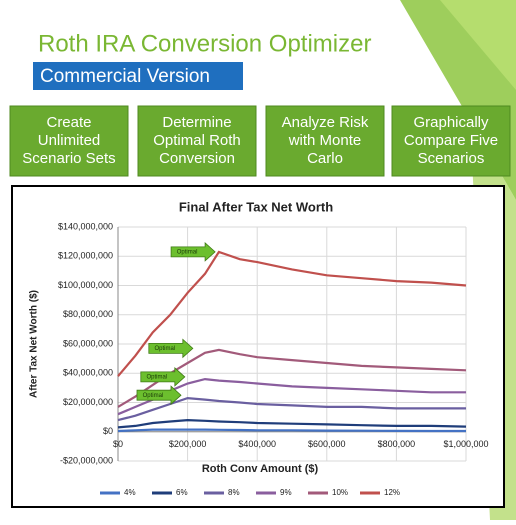 The image size is (516, 525). I want to click on feature-label: Graphically Compare Five Scenarios, so click(451, 140).